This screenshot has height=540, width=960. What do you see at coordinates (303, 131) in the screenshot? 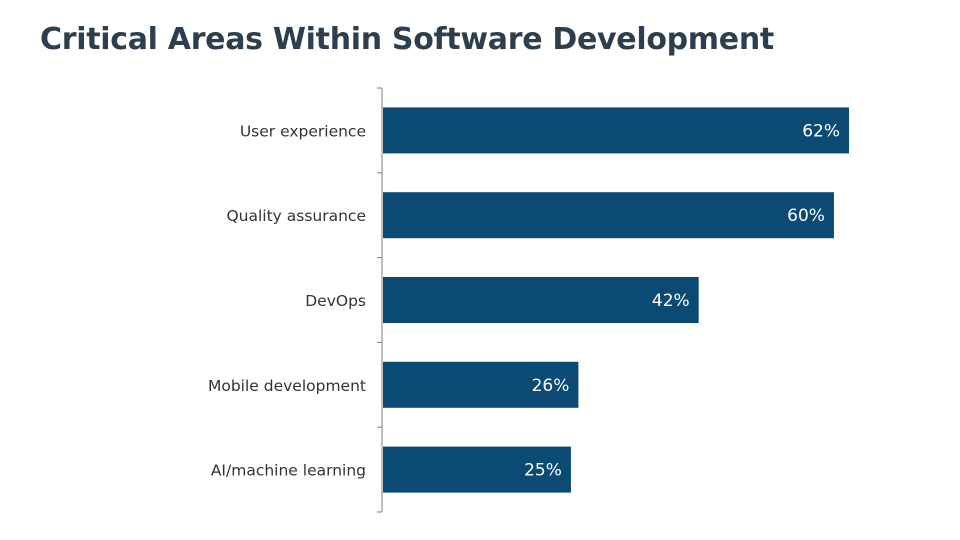
I see `category-label: User experience` at bounding box center [303, 131].